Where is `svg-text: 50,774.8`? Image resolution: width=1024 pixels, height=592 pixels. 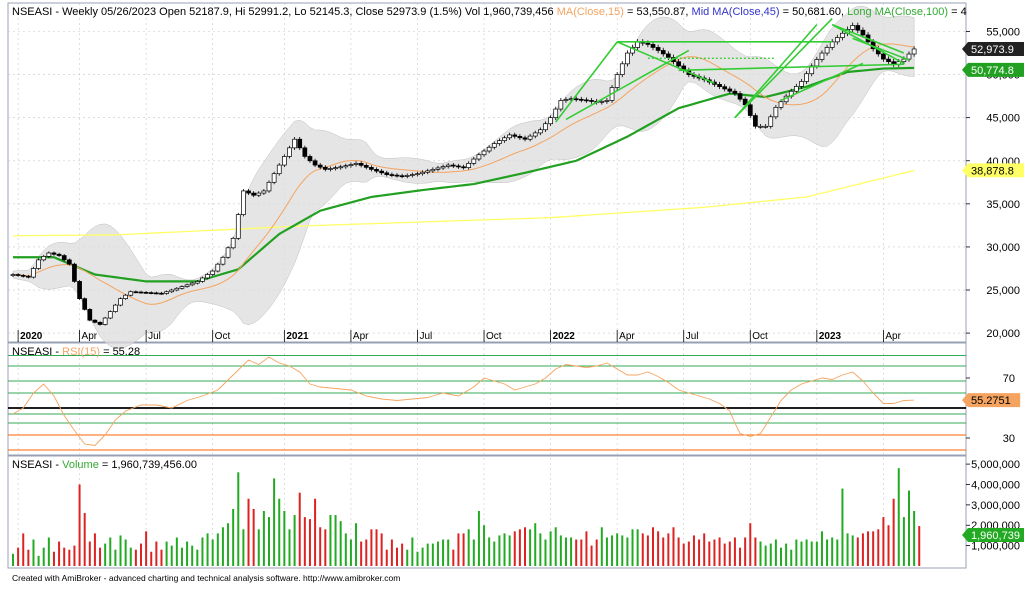
svg-text: 50,774.8 is located at coordinates (992, 71).